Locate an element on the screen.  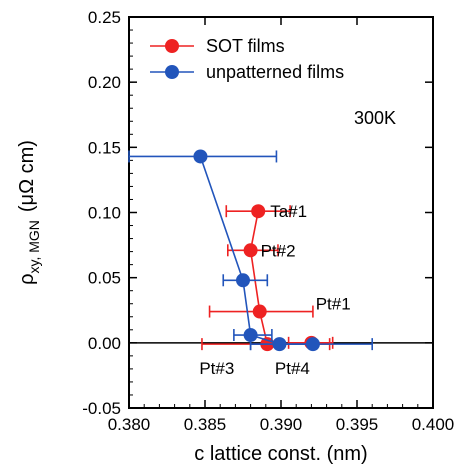
y-tick-label: 0.05 is located at coordinates (104, 278).